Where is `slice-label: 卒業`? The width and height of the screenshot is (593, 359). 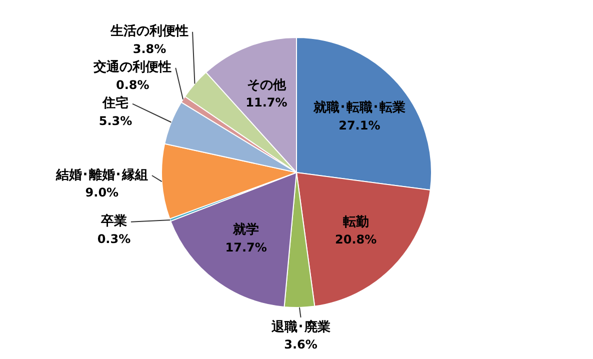 slice-label: 卒業 is located at coordinates (113, 221).